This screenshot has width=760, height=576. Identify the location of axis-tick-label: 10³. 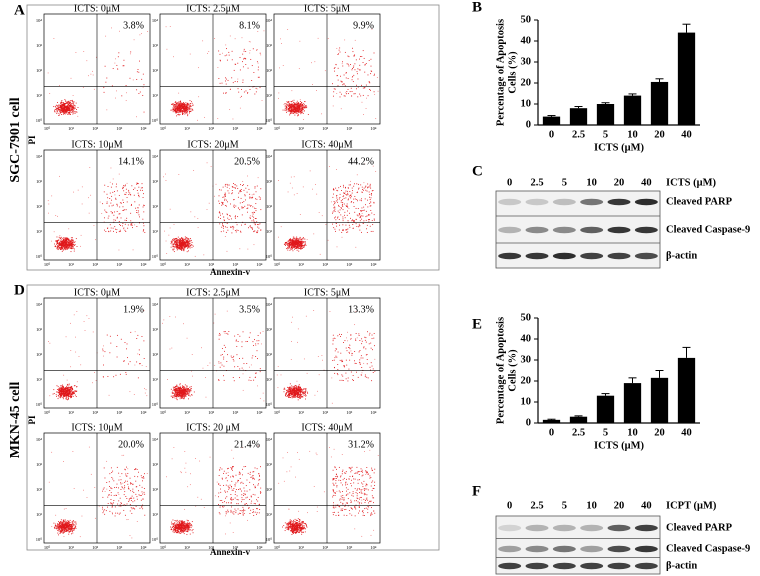
(269, 45).